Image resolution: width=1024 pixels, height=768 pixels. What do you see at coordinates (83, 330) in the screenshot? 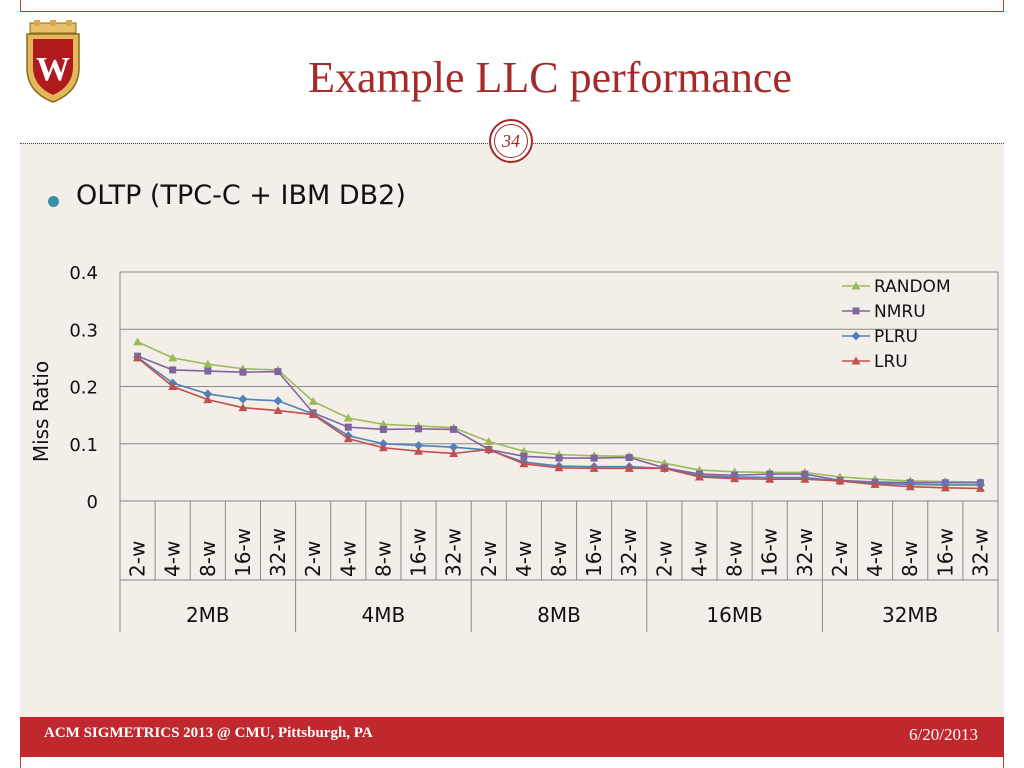
I see `y-tick-label: 0.3` at bounding box center [83, 330].